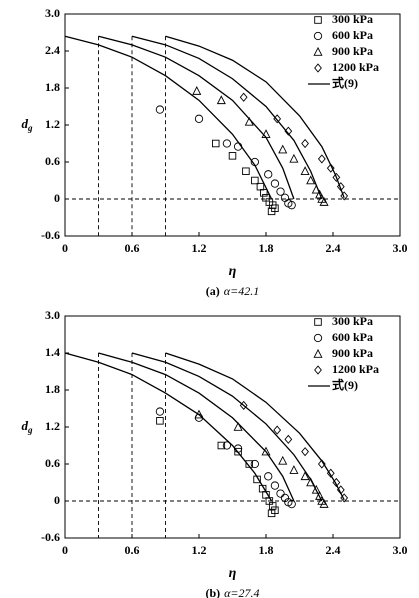 The image size is (419, 598). I want to click on x-tick-label: 2.4, so click(333, 550).